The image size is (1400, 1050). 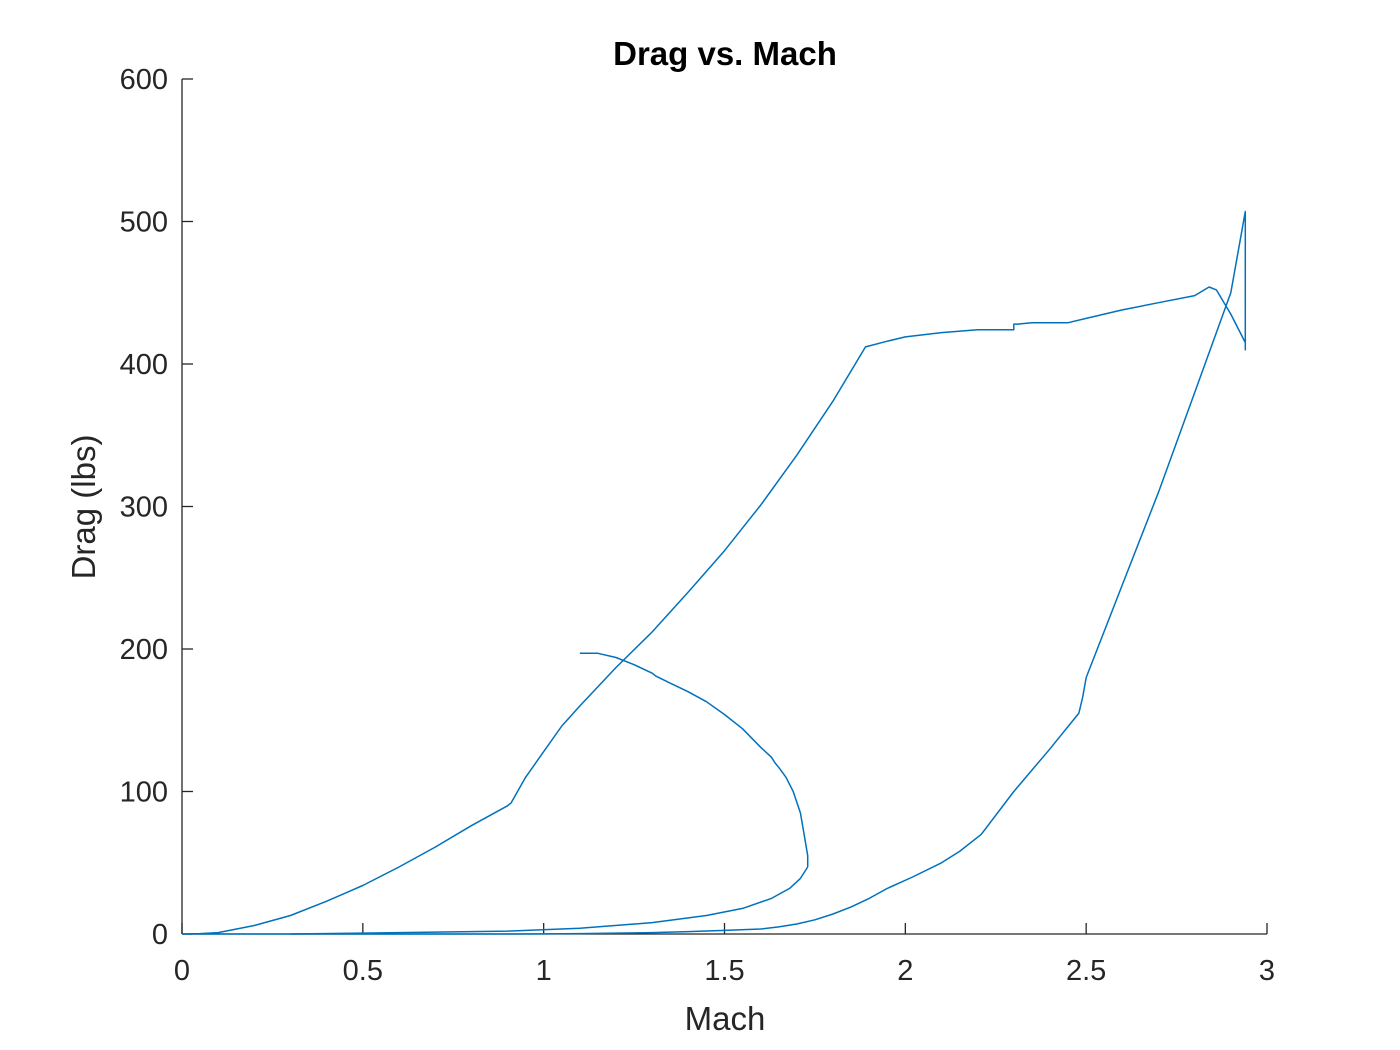 I want to click on x-tick-label: 1, so click(x=544, y=971).